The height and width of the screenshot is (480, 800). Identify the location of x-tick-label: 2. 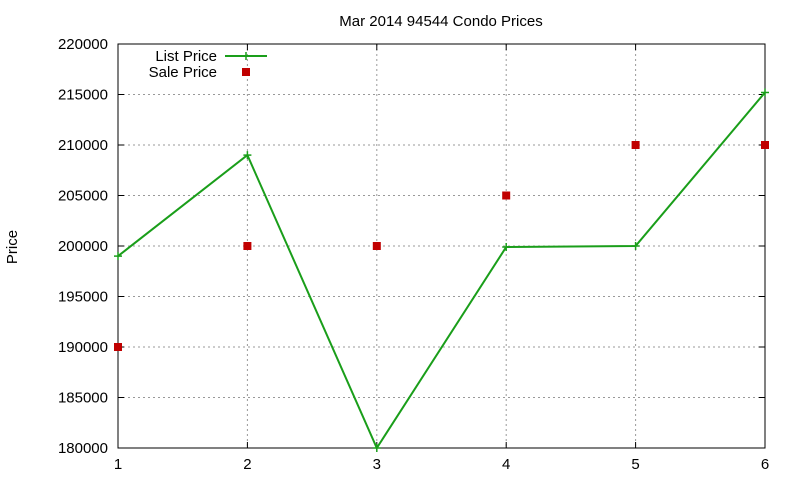
(247, 464).